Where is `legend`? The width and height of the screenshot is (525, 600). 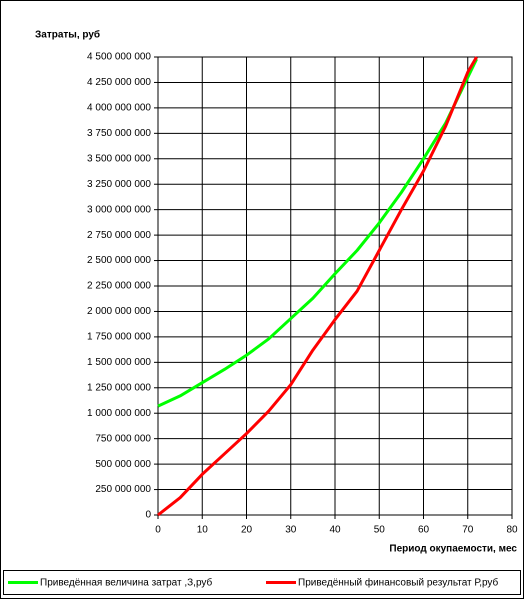
legend is located at coordinates (262, 582).